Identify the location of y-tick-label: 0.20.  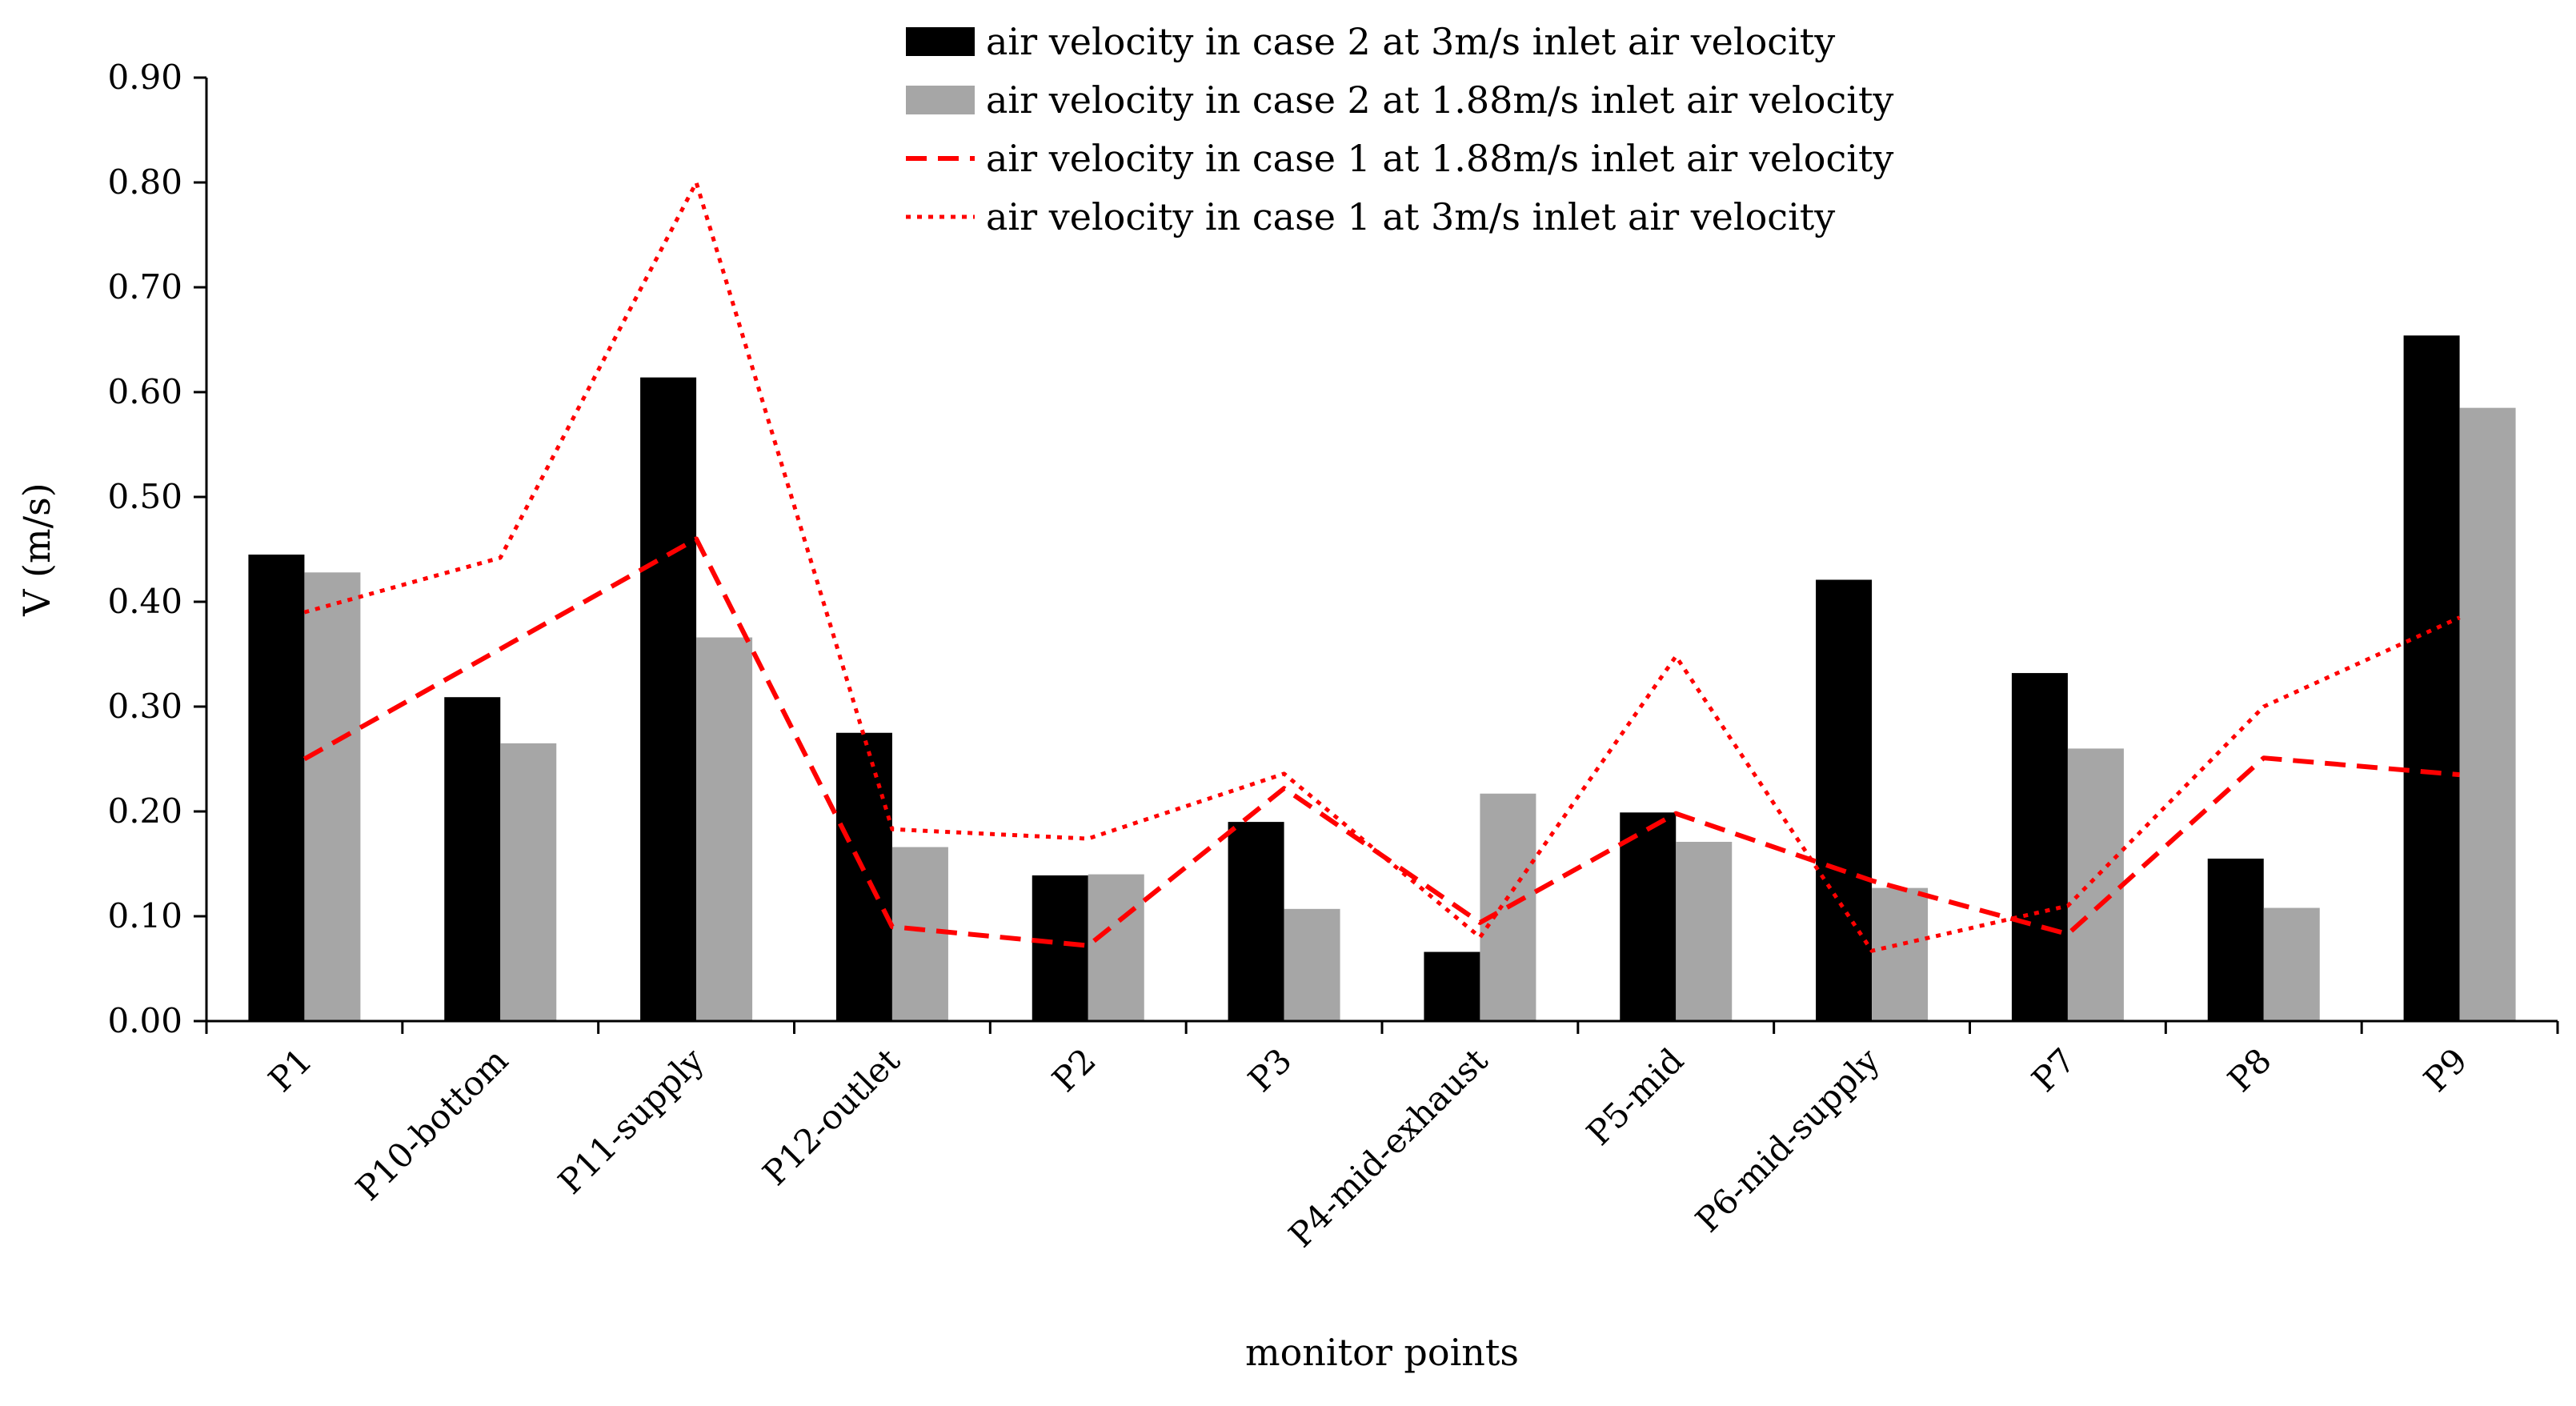
(144, 811).